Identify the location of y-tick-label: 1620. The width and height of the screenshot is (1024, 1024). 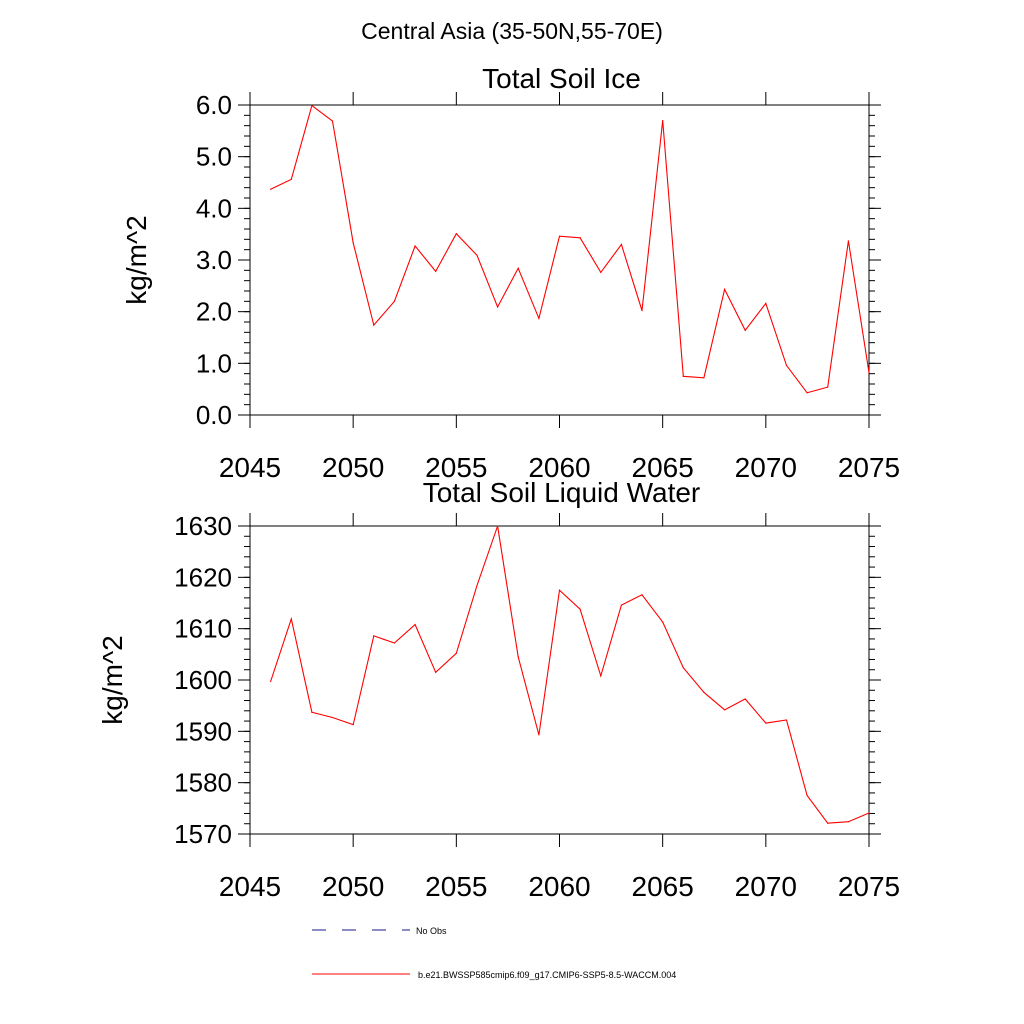
(203, 577).